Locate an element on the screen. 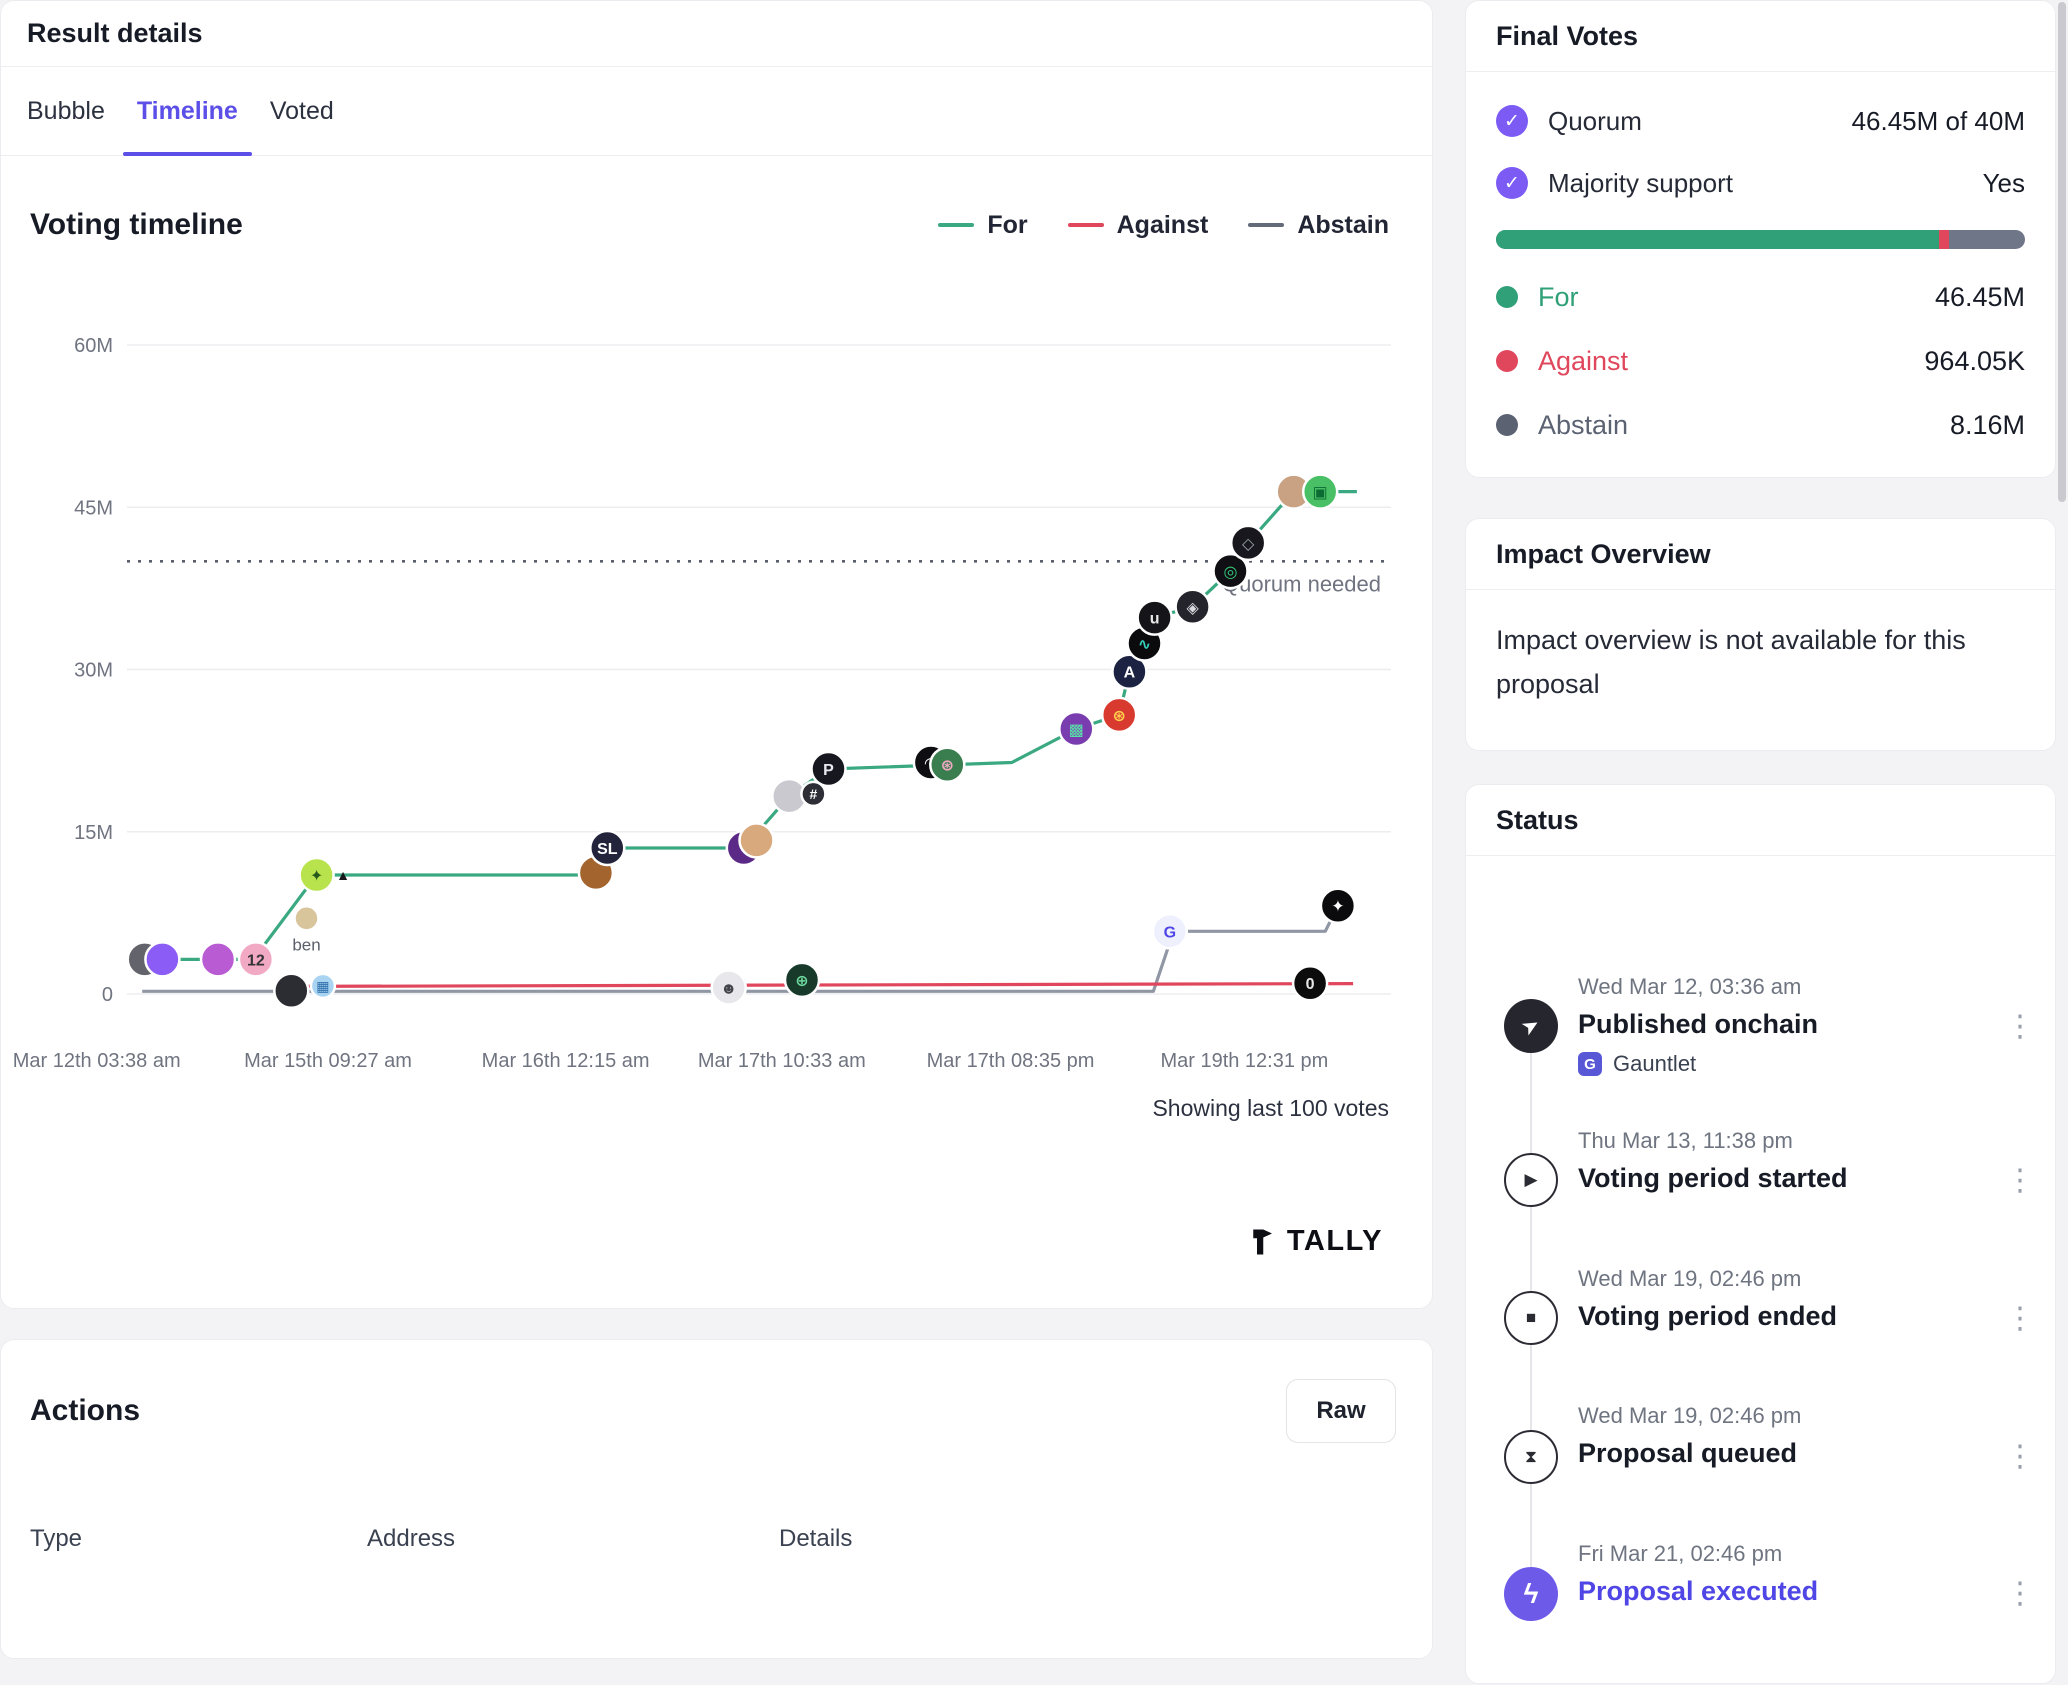 The image size is (2068, 1685). voting-ended-icon: ■ is located at coordinates (1531, 1318).